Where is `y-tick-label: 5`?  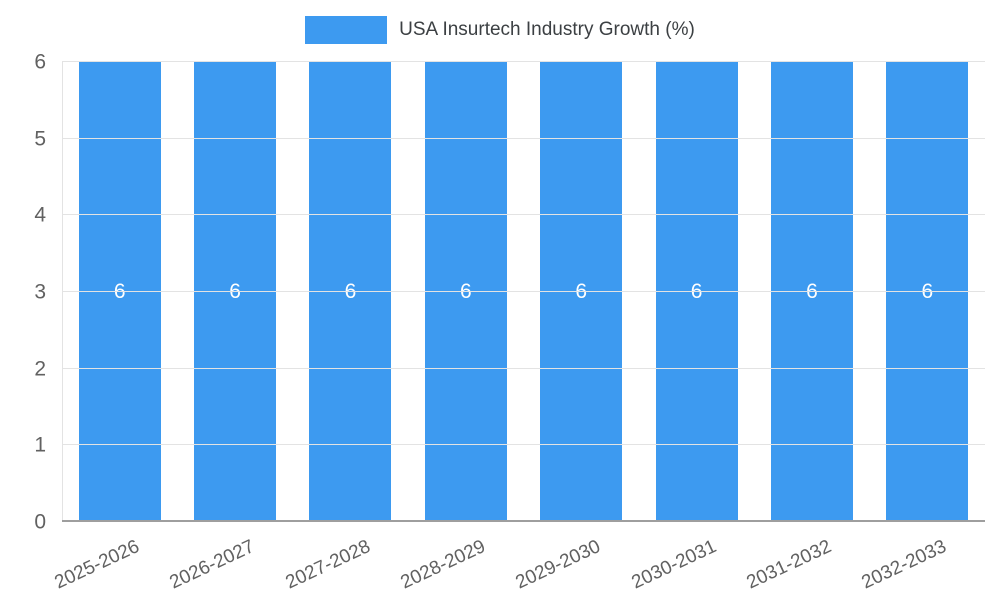 y-tick-label: 5 is located at coordinates (40, 139).